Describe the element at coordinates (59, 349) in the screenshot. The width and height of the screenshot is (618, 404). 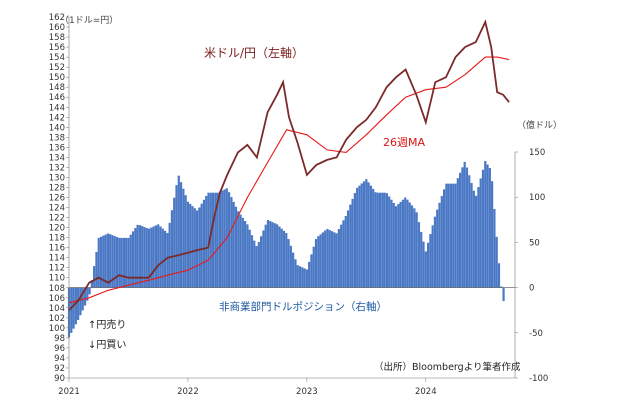
I see `left-tick-label: 96` at that location.